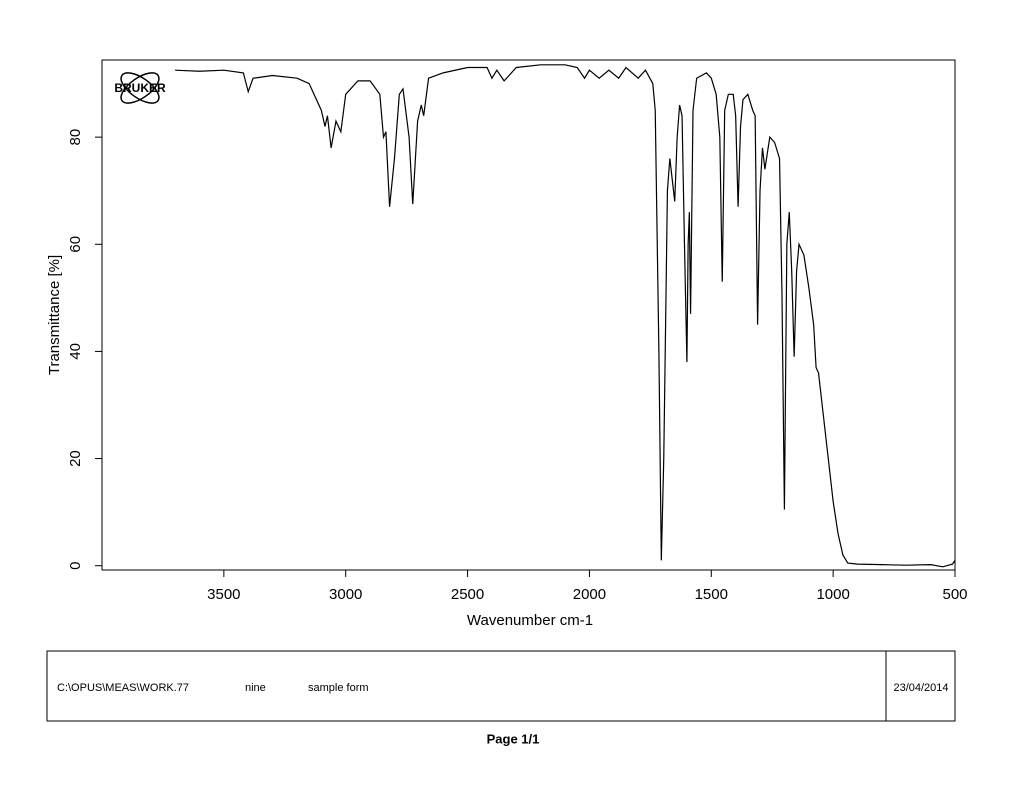  Describe the element at coordinates (345, 594) in the screenshot. I see `x-tick-label: 3000` at that location.